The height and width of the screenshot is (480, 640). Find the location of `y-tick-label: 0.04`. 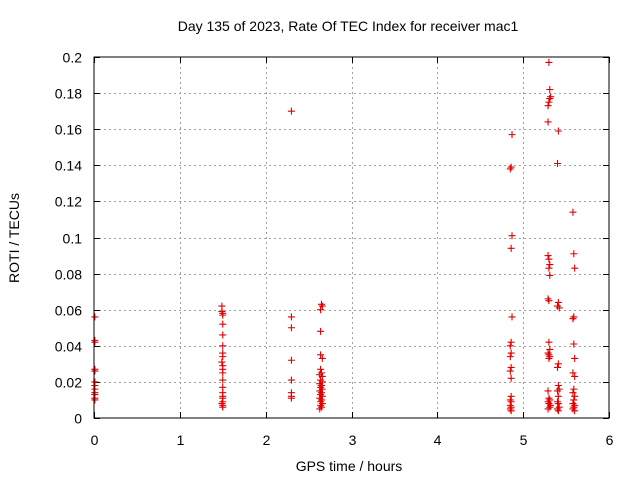

y-tick-label: 0.04 is located at coordinates (68, 347).